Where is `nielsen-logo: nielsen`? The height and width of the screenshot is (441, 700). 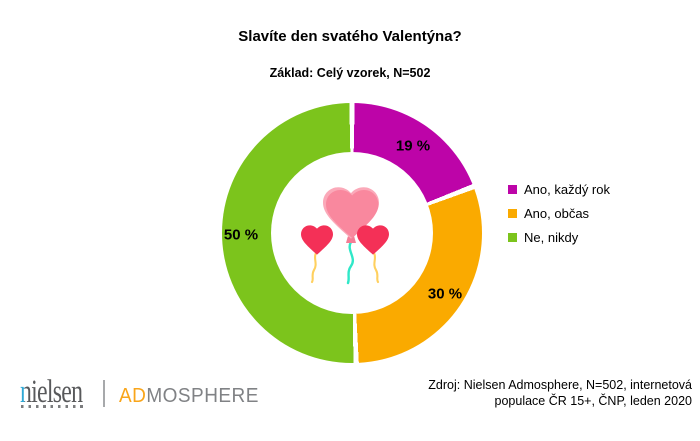
nielsen-logo: nielsen is located at coordinates (51, 392).